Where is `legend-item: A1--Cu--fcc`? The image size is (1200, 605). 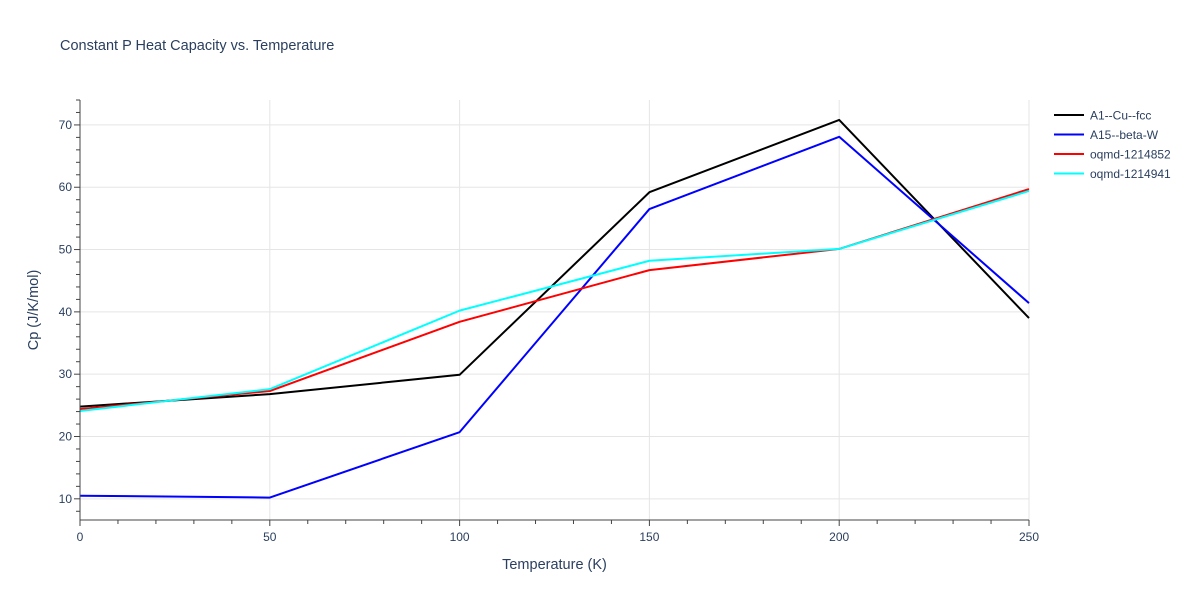
legend-item: A1--Cu--fcc is located at coordinates (1102, 116).